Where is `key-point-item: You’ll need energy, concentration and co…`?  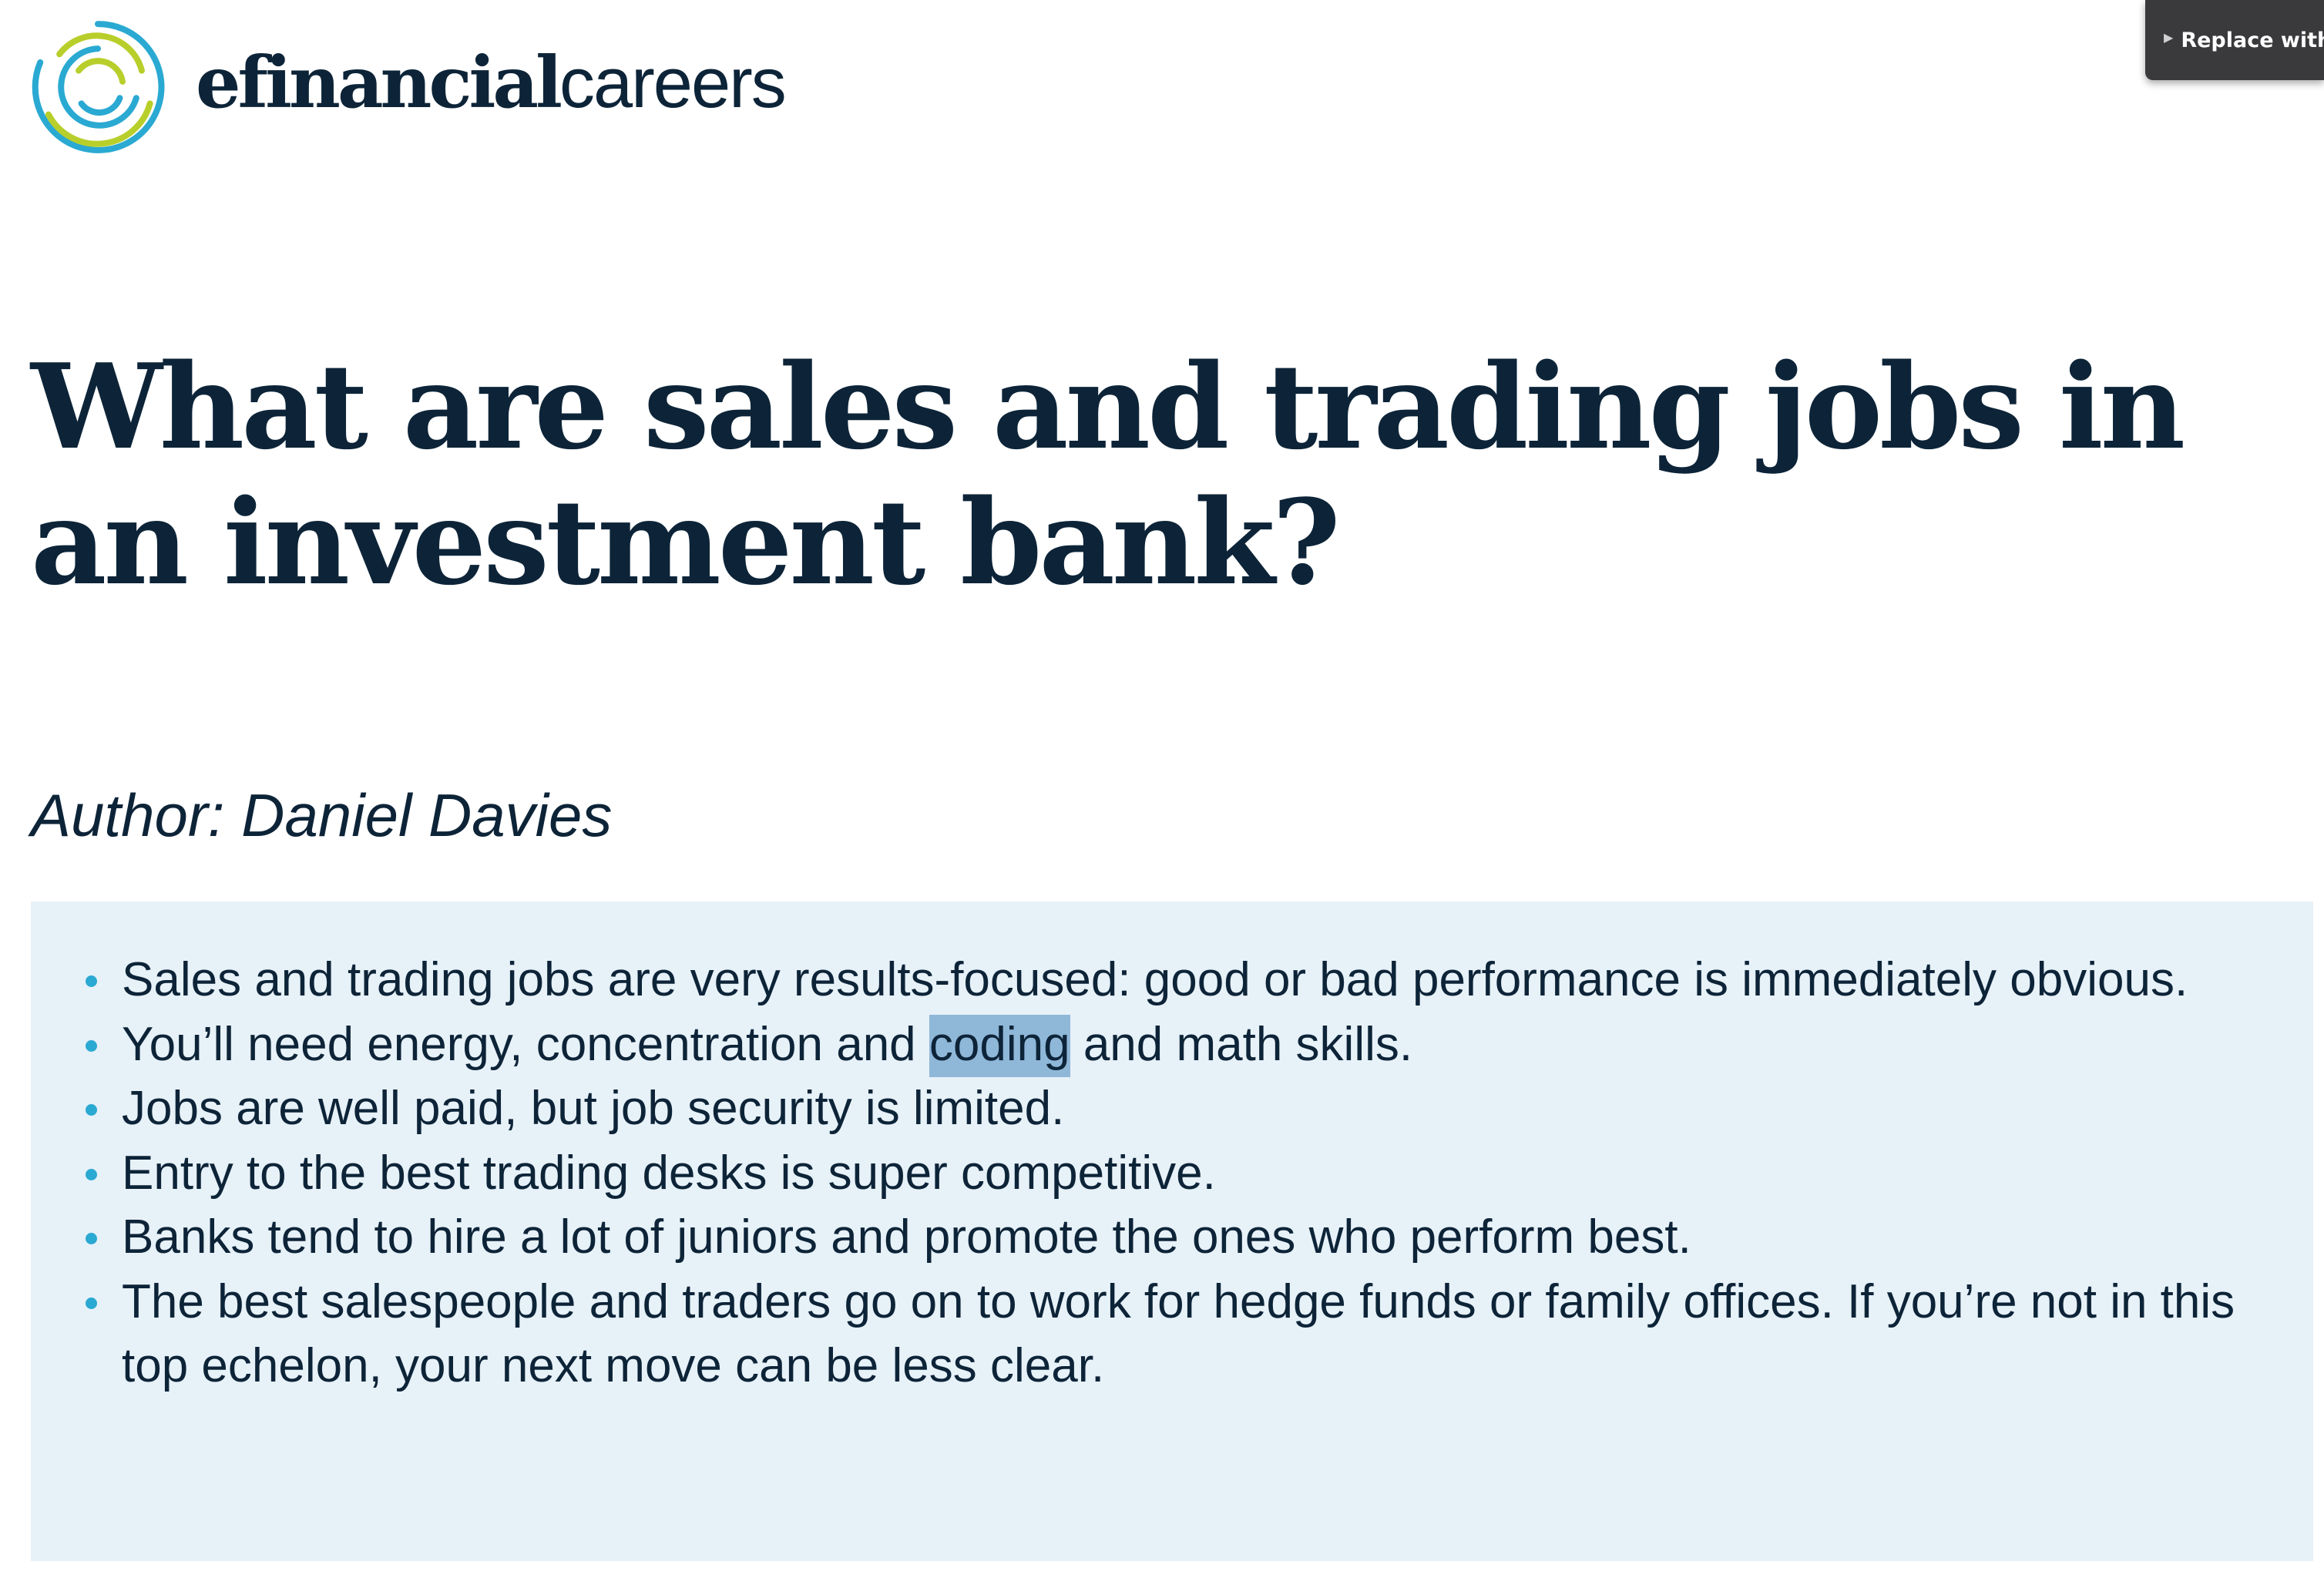
key-point-item: You’ll need energy, concentration and co… is located at coordinates (1141, 1044).